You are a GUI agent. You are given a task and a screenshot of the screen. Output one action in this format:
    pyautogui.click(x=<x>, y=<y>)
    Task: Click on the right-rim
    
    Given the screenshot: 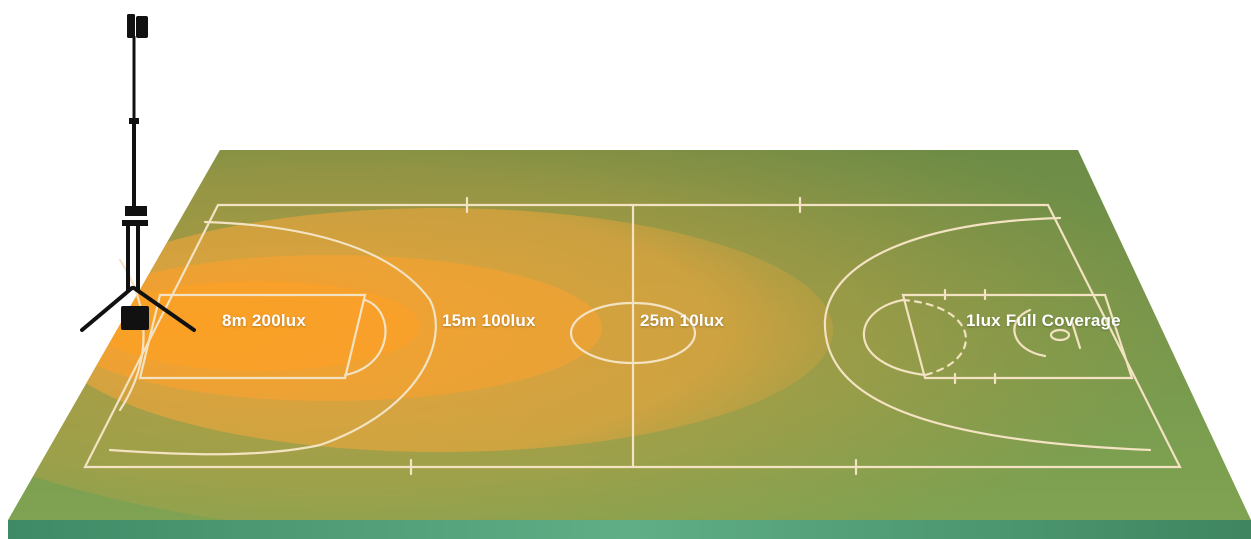 What is the action you would take?
    pyautogui.click(x=1060, y=335)
    